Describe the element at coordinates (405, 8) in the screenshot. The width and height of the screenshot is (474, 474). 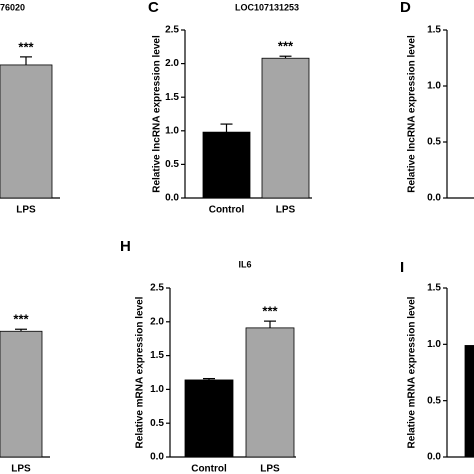
I see `panel-letter: D` at that location.